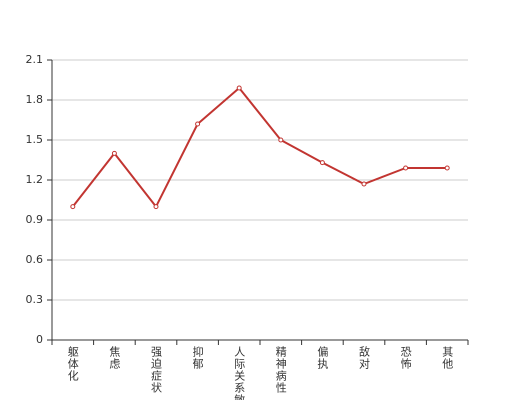 The height and width of the screenshot is (400, 520). Describe the element at coordinates (72, 364) in the screenshot. I see `x-tick-label: 躯体化` at that location.